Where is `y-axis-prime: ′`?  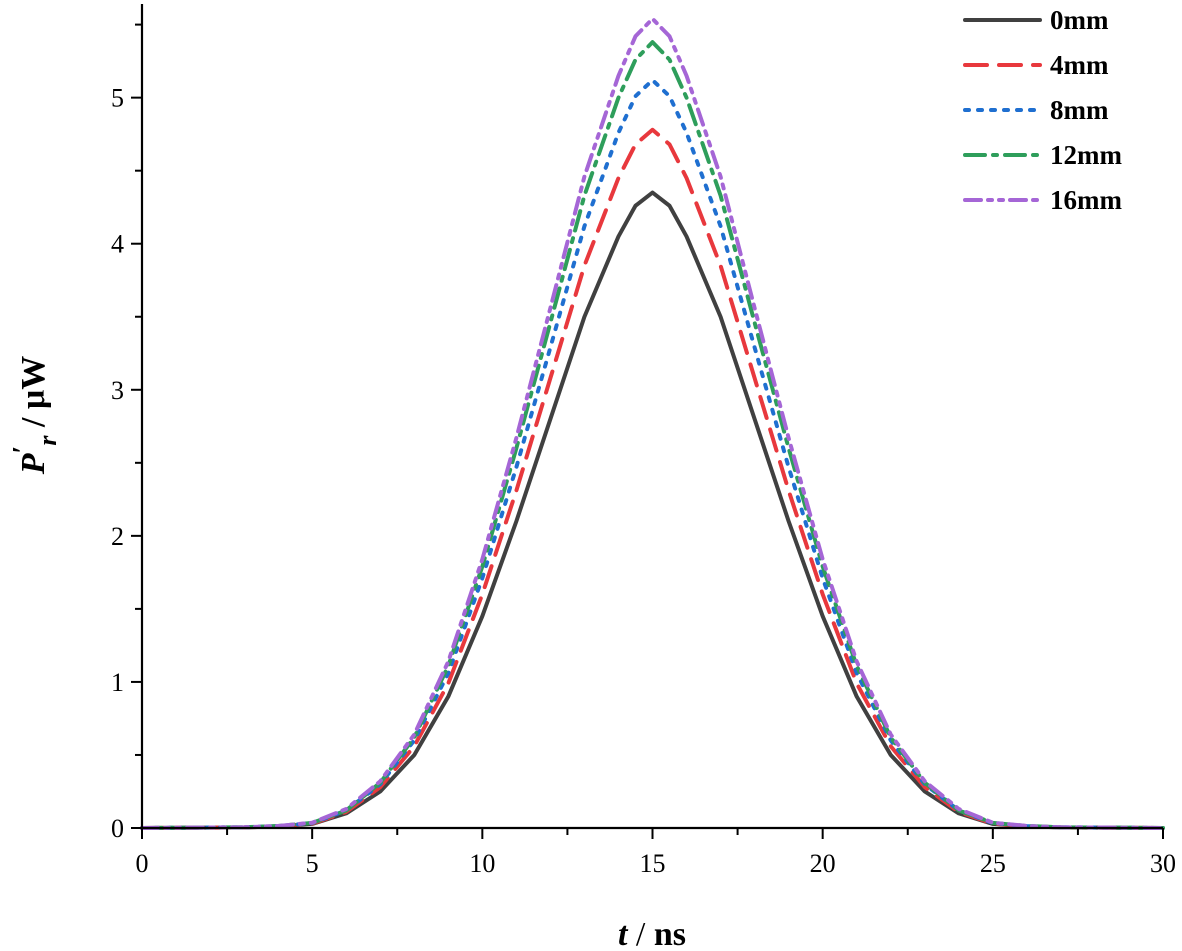
y-axis-prime: ′ is located at coordinates (23, 450).